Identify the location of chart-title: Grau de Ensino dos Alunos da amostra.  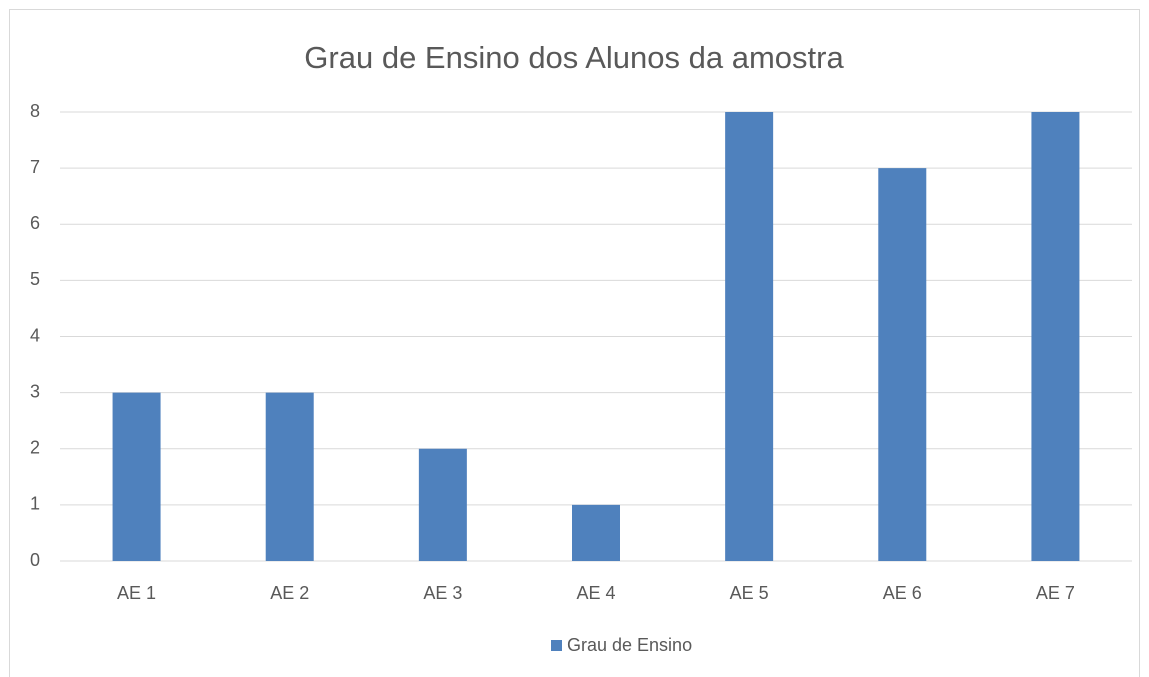
(574, 57).